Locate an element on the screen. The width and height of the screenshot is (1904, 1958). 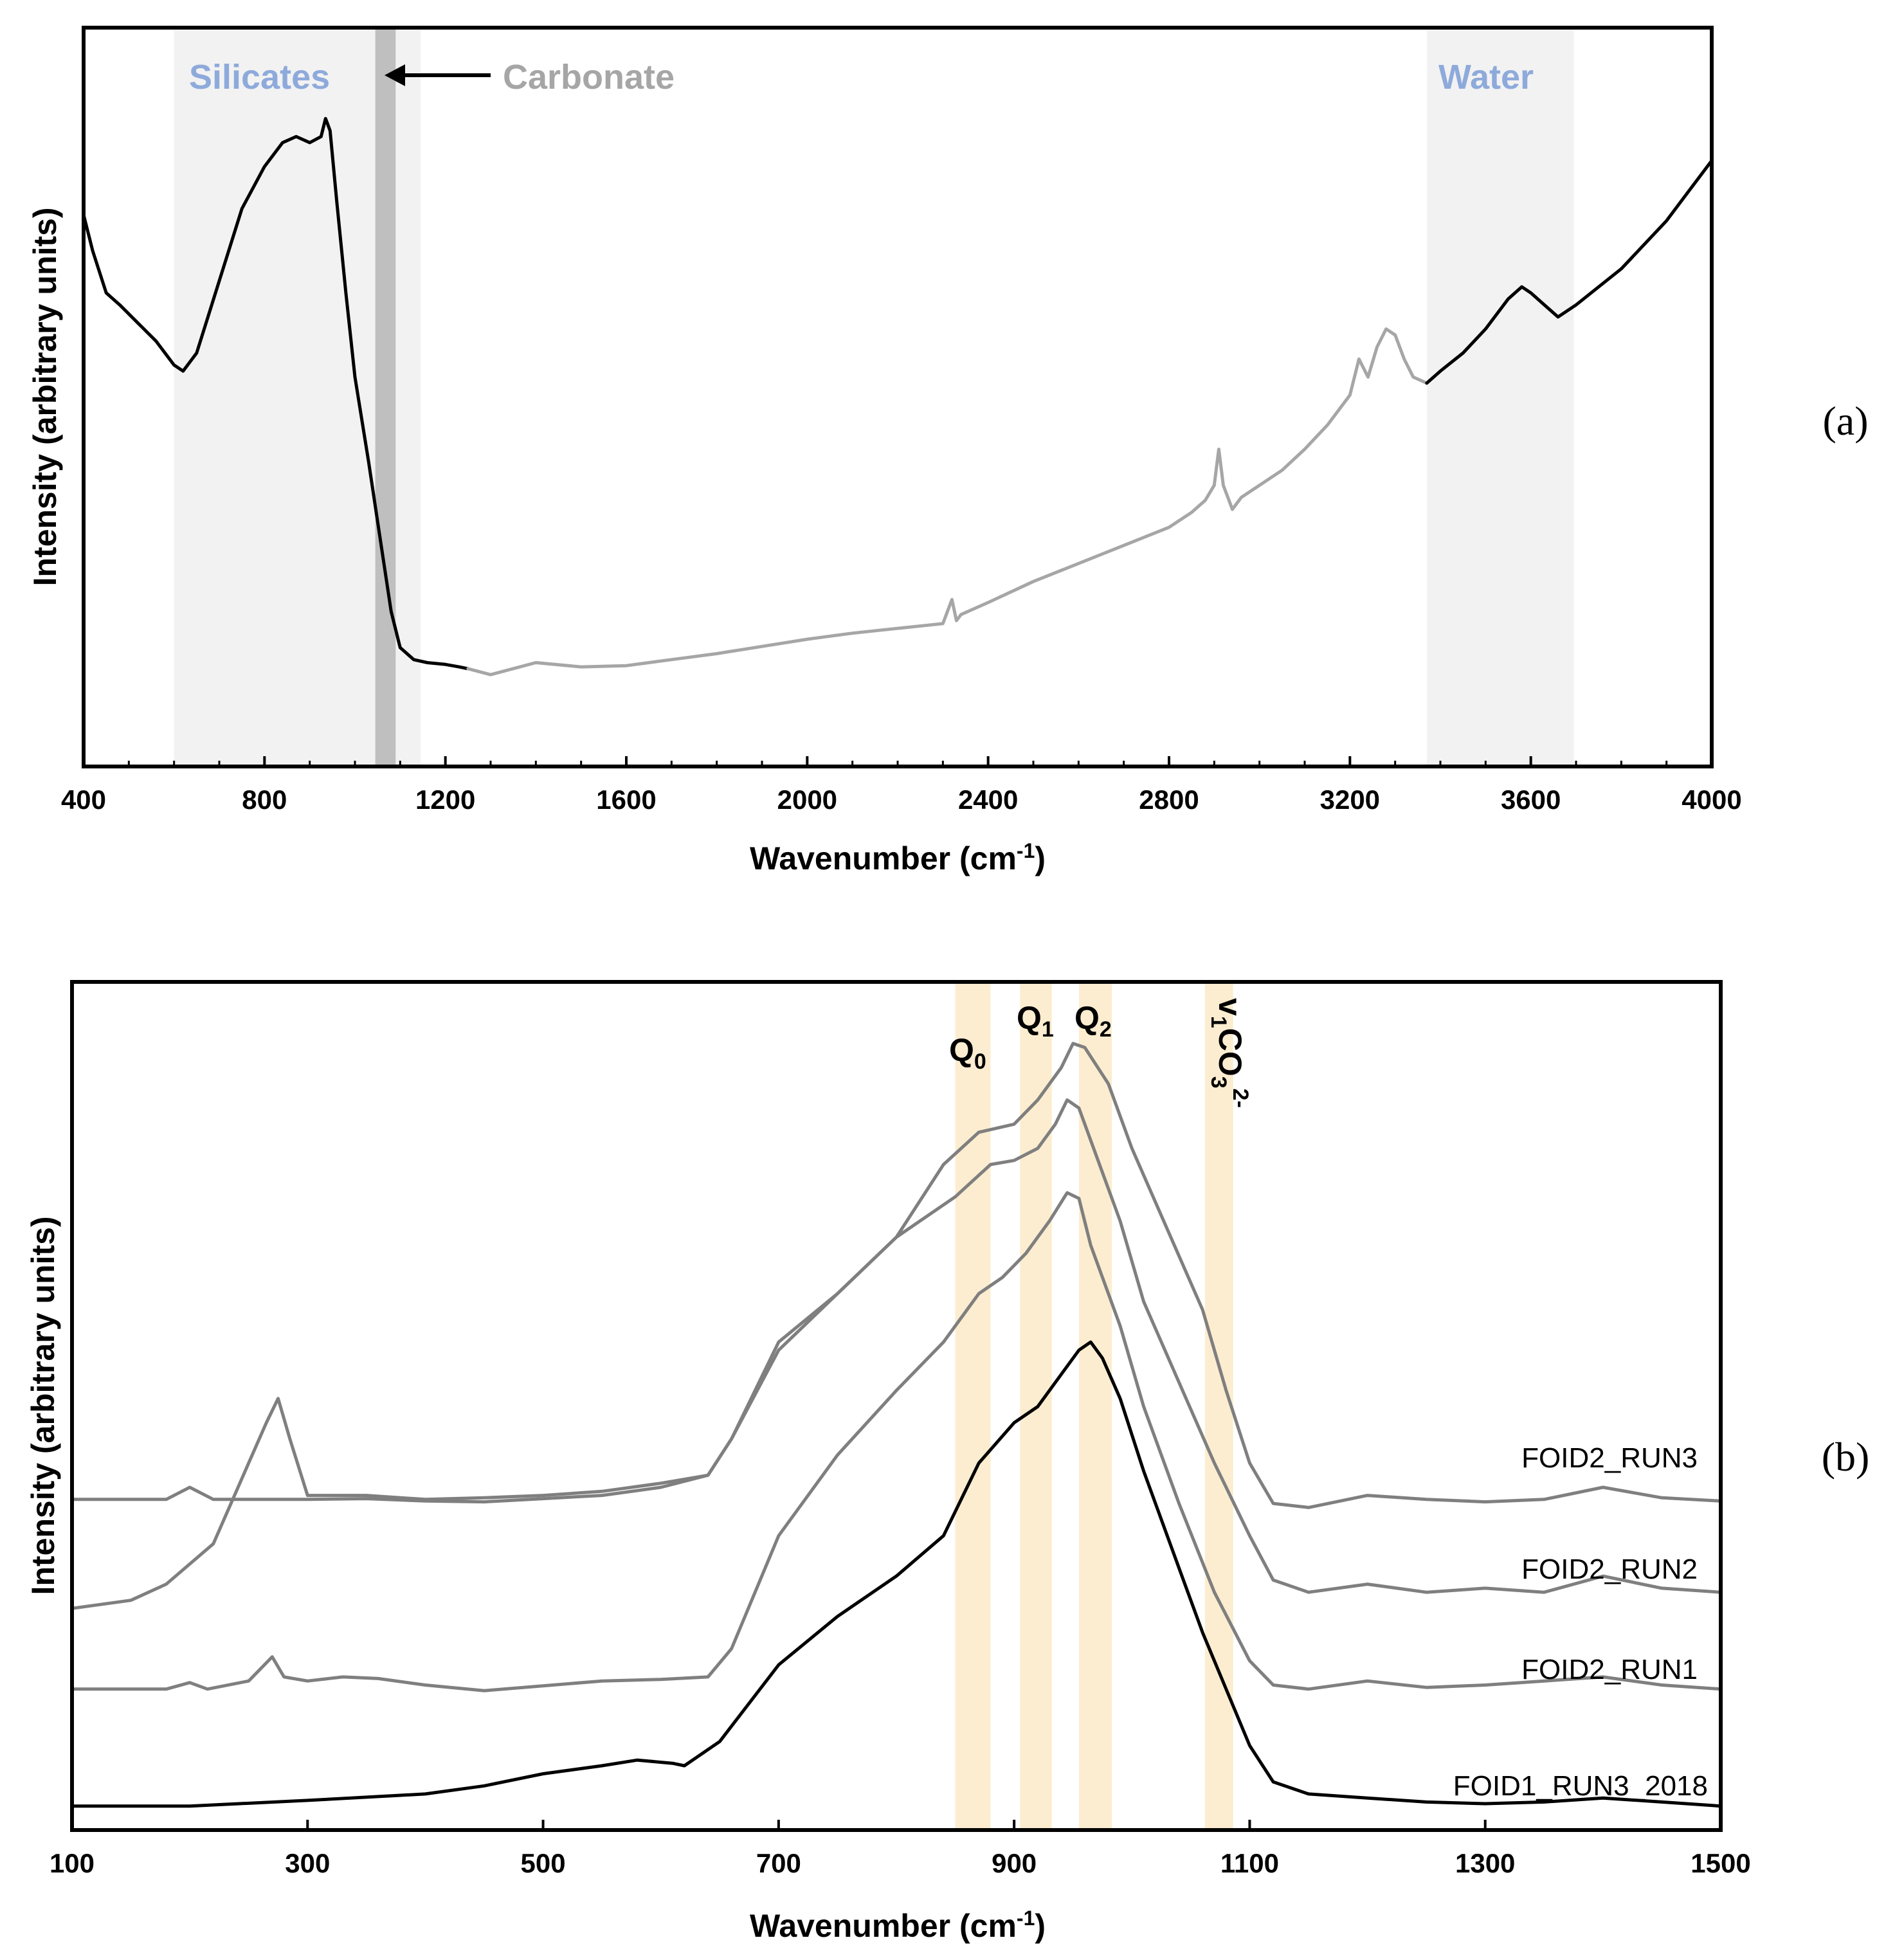
a-xtick-label-3600: 3600 is located at coordinates (1531, 799).